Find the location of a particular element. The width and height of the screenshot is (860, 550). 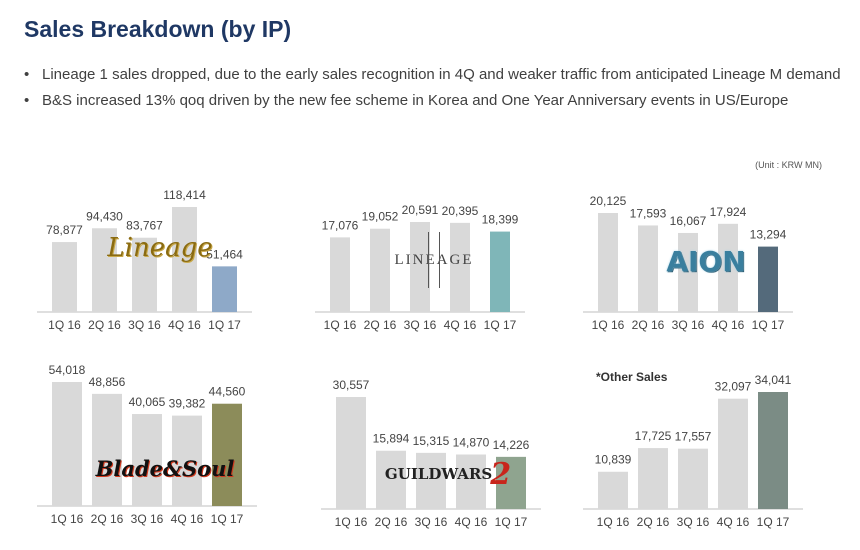

value-label: 14,870 is located at coordinates (471, 442).